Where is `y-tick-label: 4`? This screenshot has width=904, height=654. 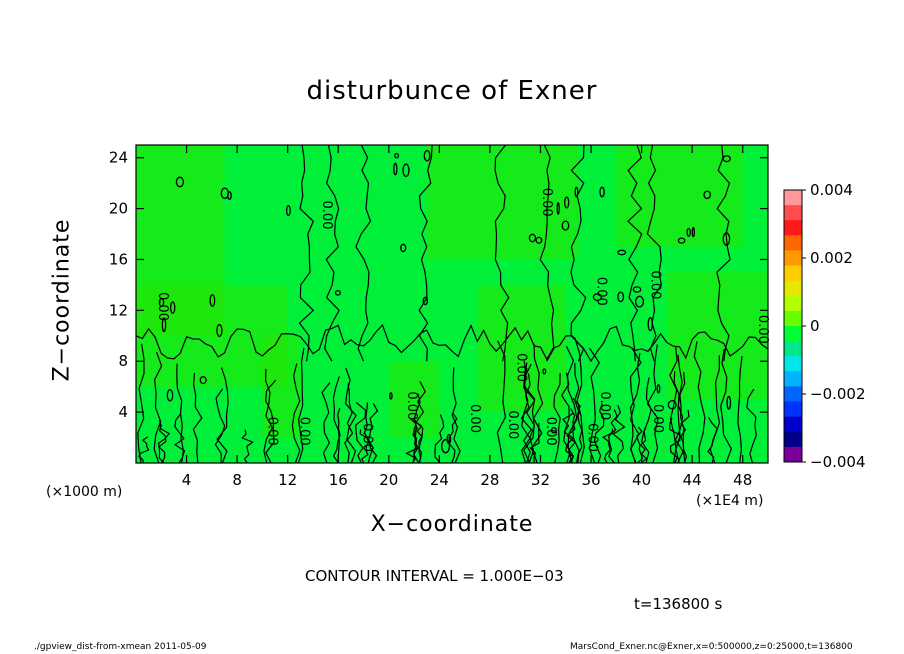
y-tick-label: 4 is located at coordinates (123, 412).